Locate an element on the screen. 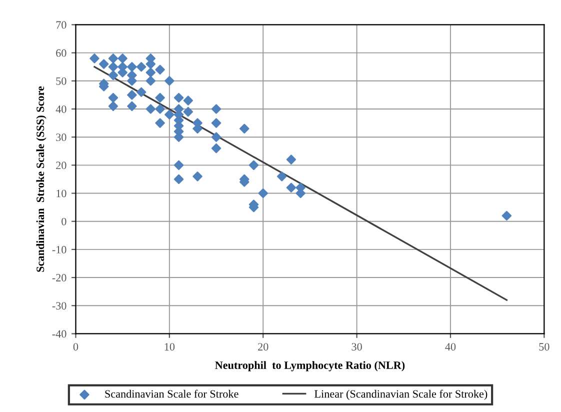 The width and height of the screenshot is (561, 412). y-tick-label: 30 is located at coordinates (61, 138).